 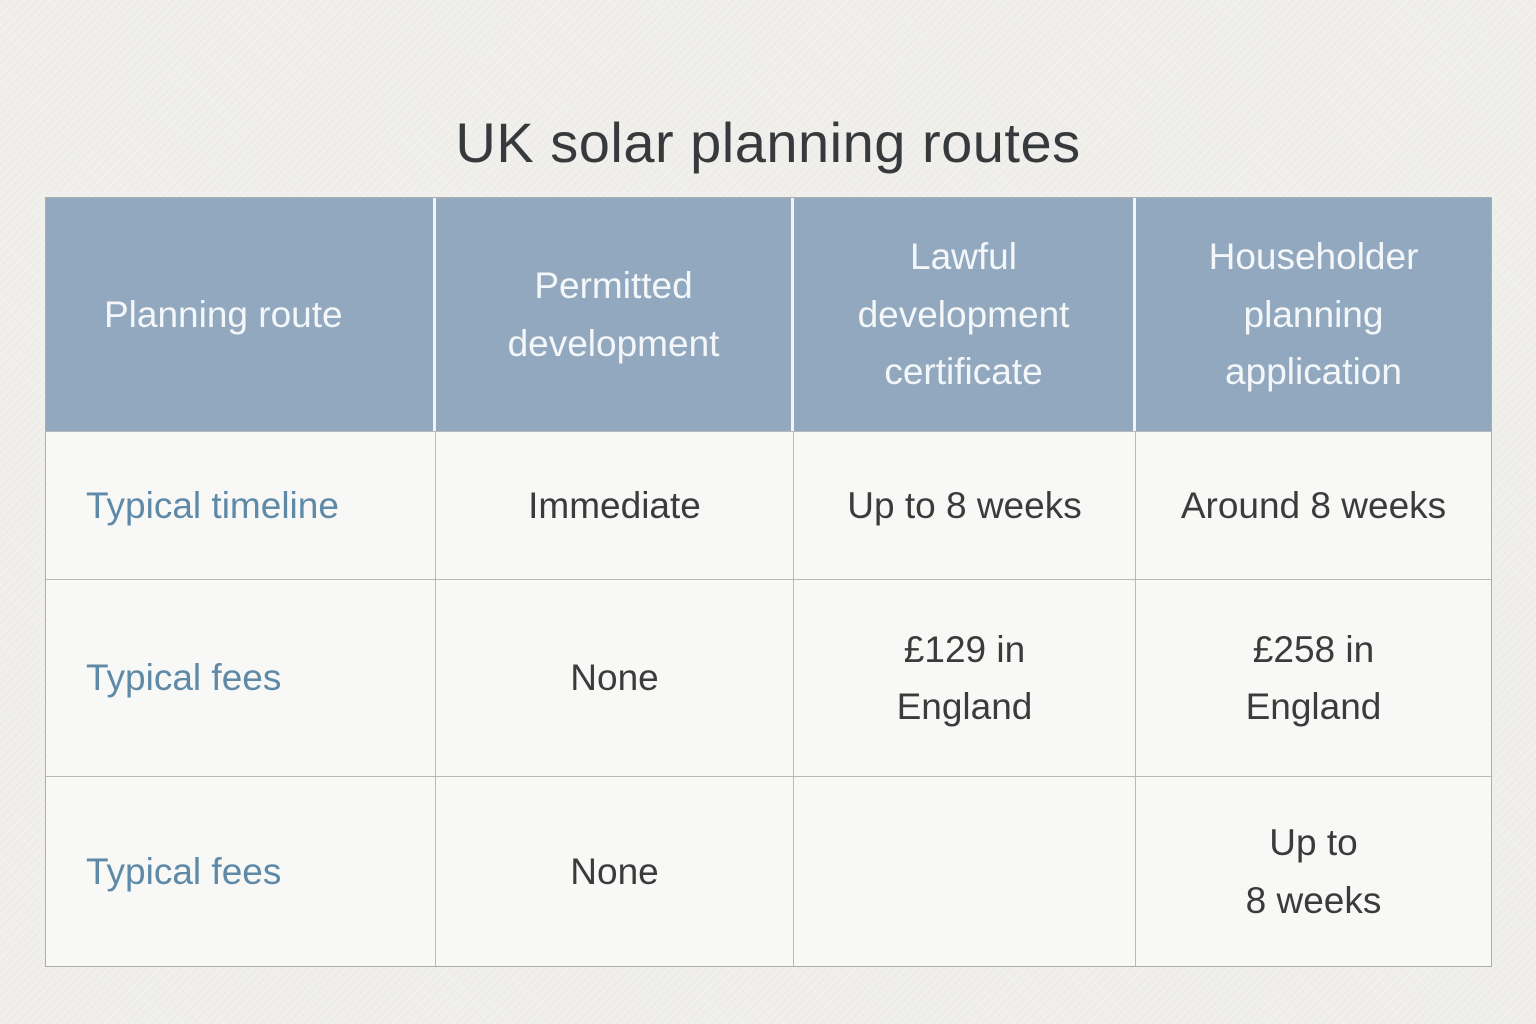 I want to click on column-header-lawful-development-certificate: Lawful development certificate, so click(x=965, y=314).